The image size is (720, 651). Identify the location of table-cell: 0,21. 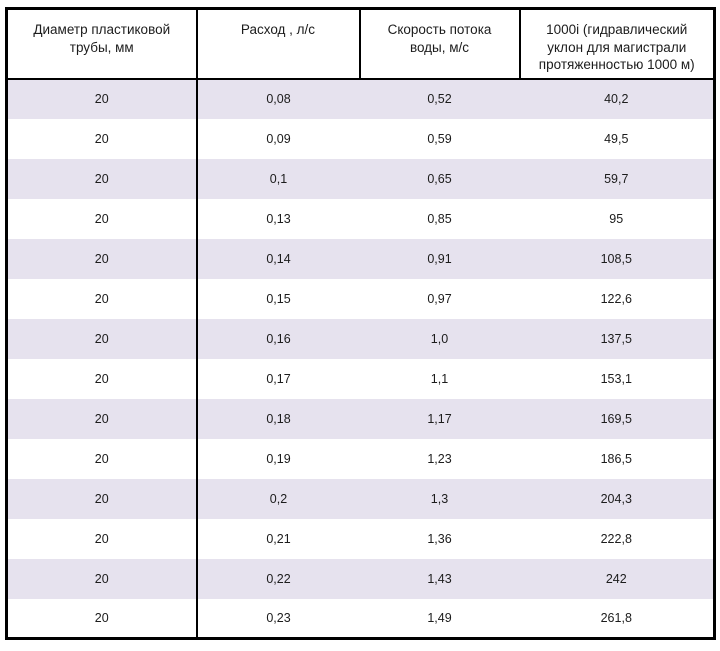
(278, 538).